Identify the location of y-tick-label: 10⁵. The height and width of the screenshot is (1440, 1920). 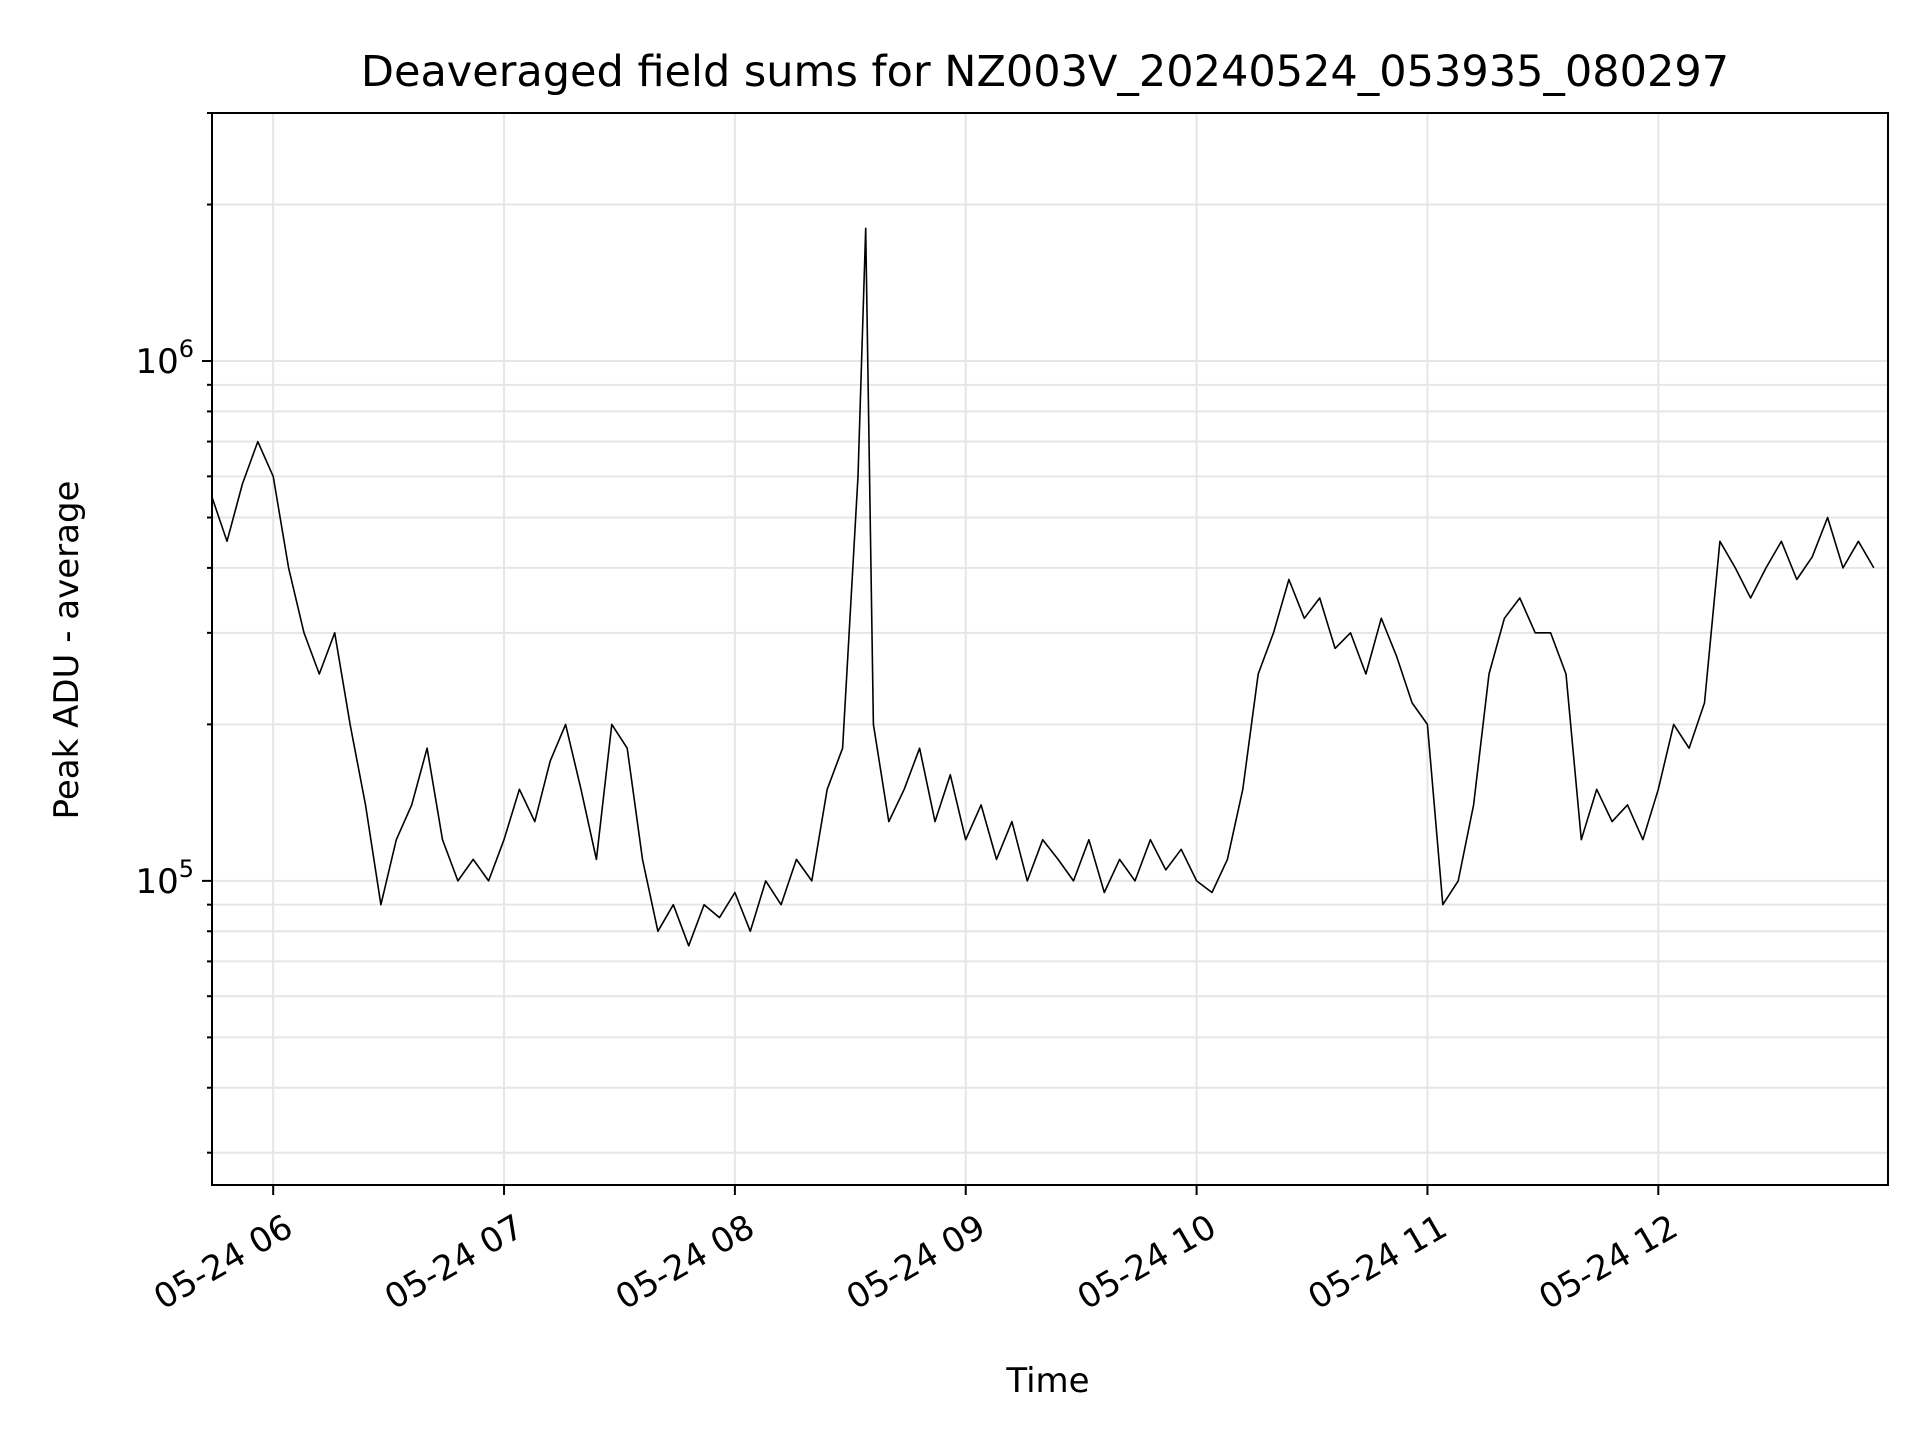
(164, 878).